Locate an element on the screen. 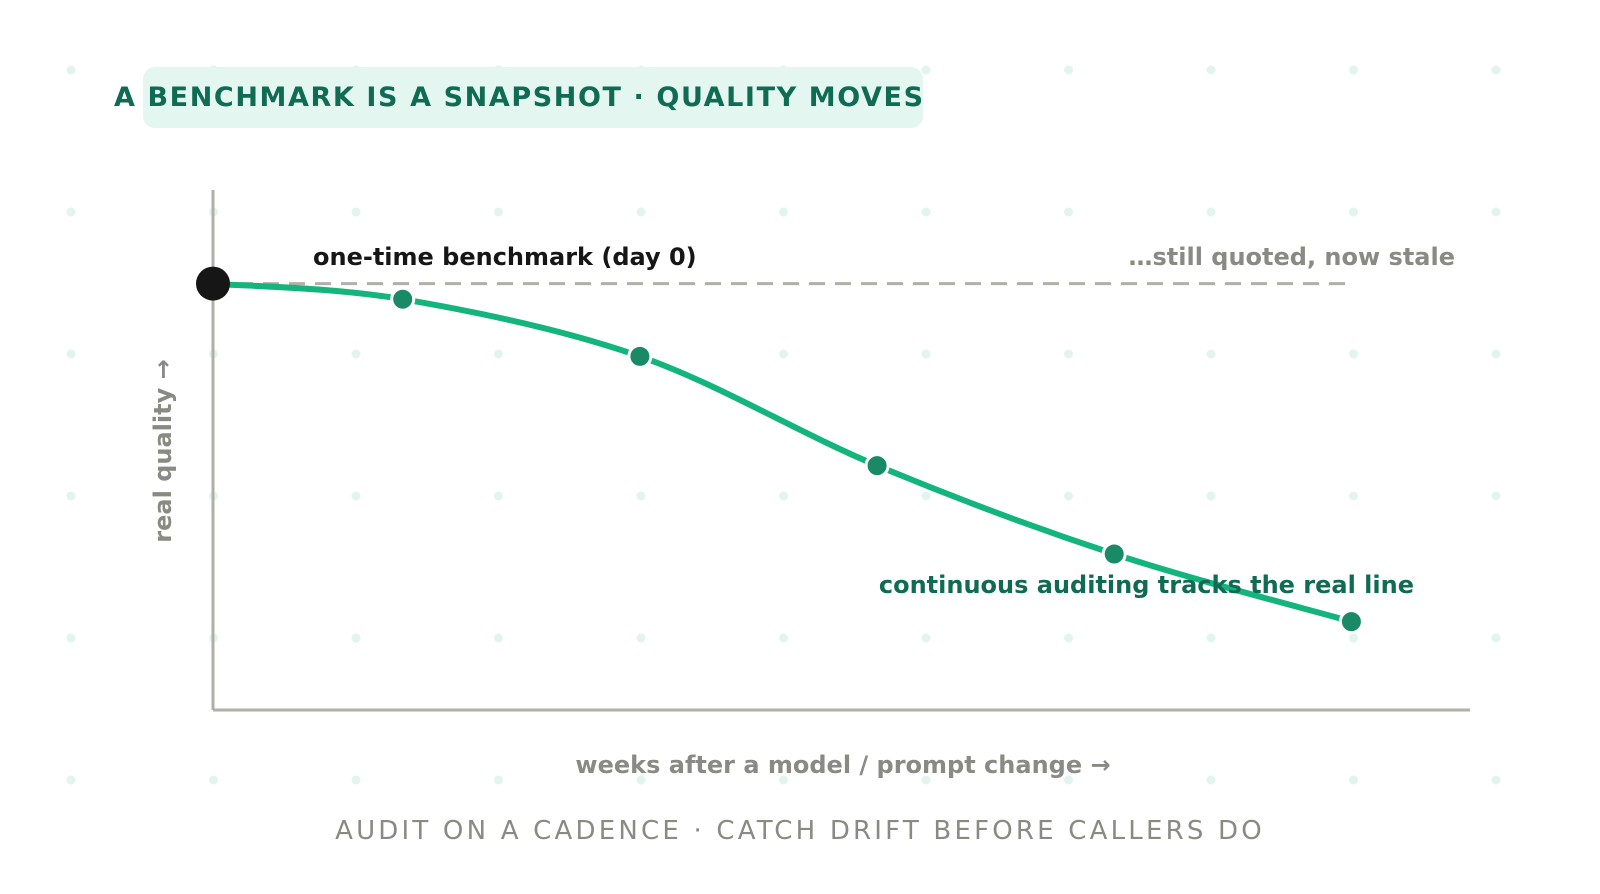 This screenshot has height=894, width=1600. title-banner is located at coordinates (533, 97).